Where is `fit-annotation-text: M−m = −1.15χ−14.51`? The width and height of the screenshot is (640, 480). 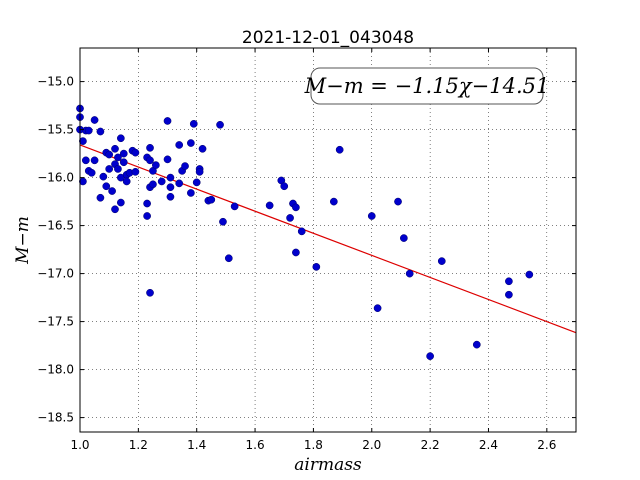
fit-annotation-text: M−m = −1.15χ−14.51 is located at coordinates (427, 86).